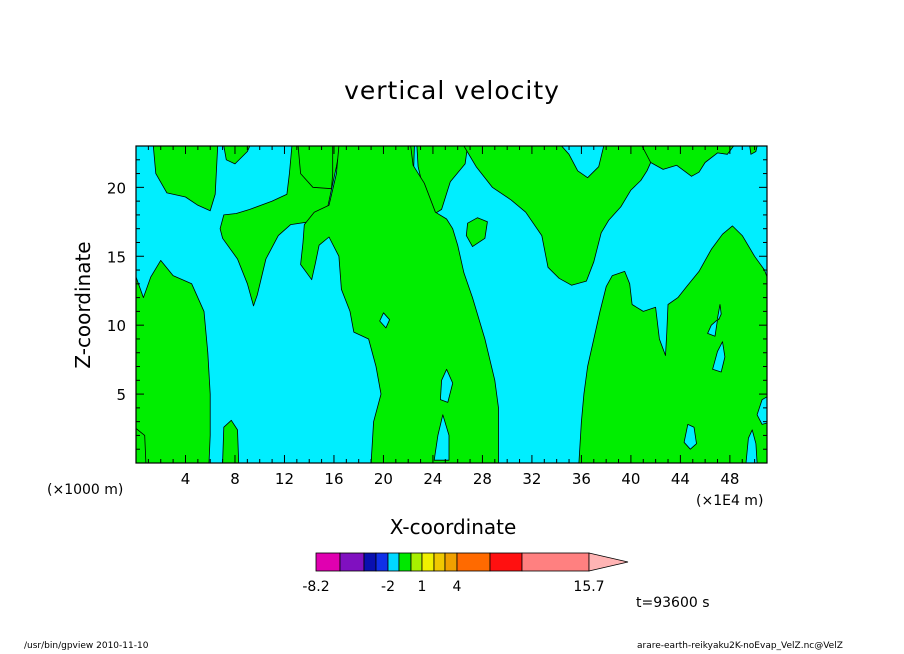 The image size is (904, 654). Describe the element at coordinates (116, 188) in the screenshot. I see `y-tick-label: 20` at that location.